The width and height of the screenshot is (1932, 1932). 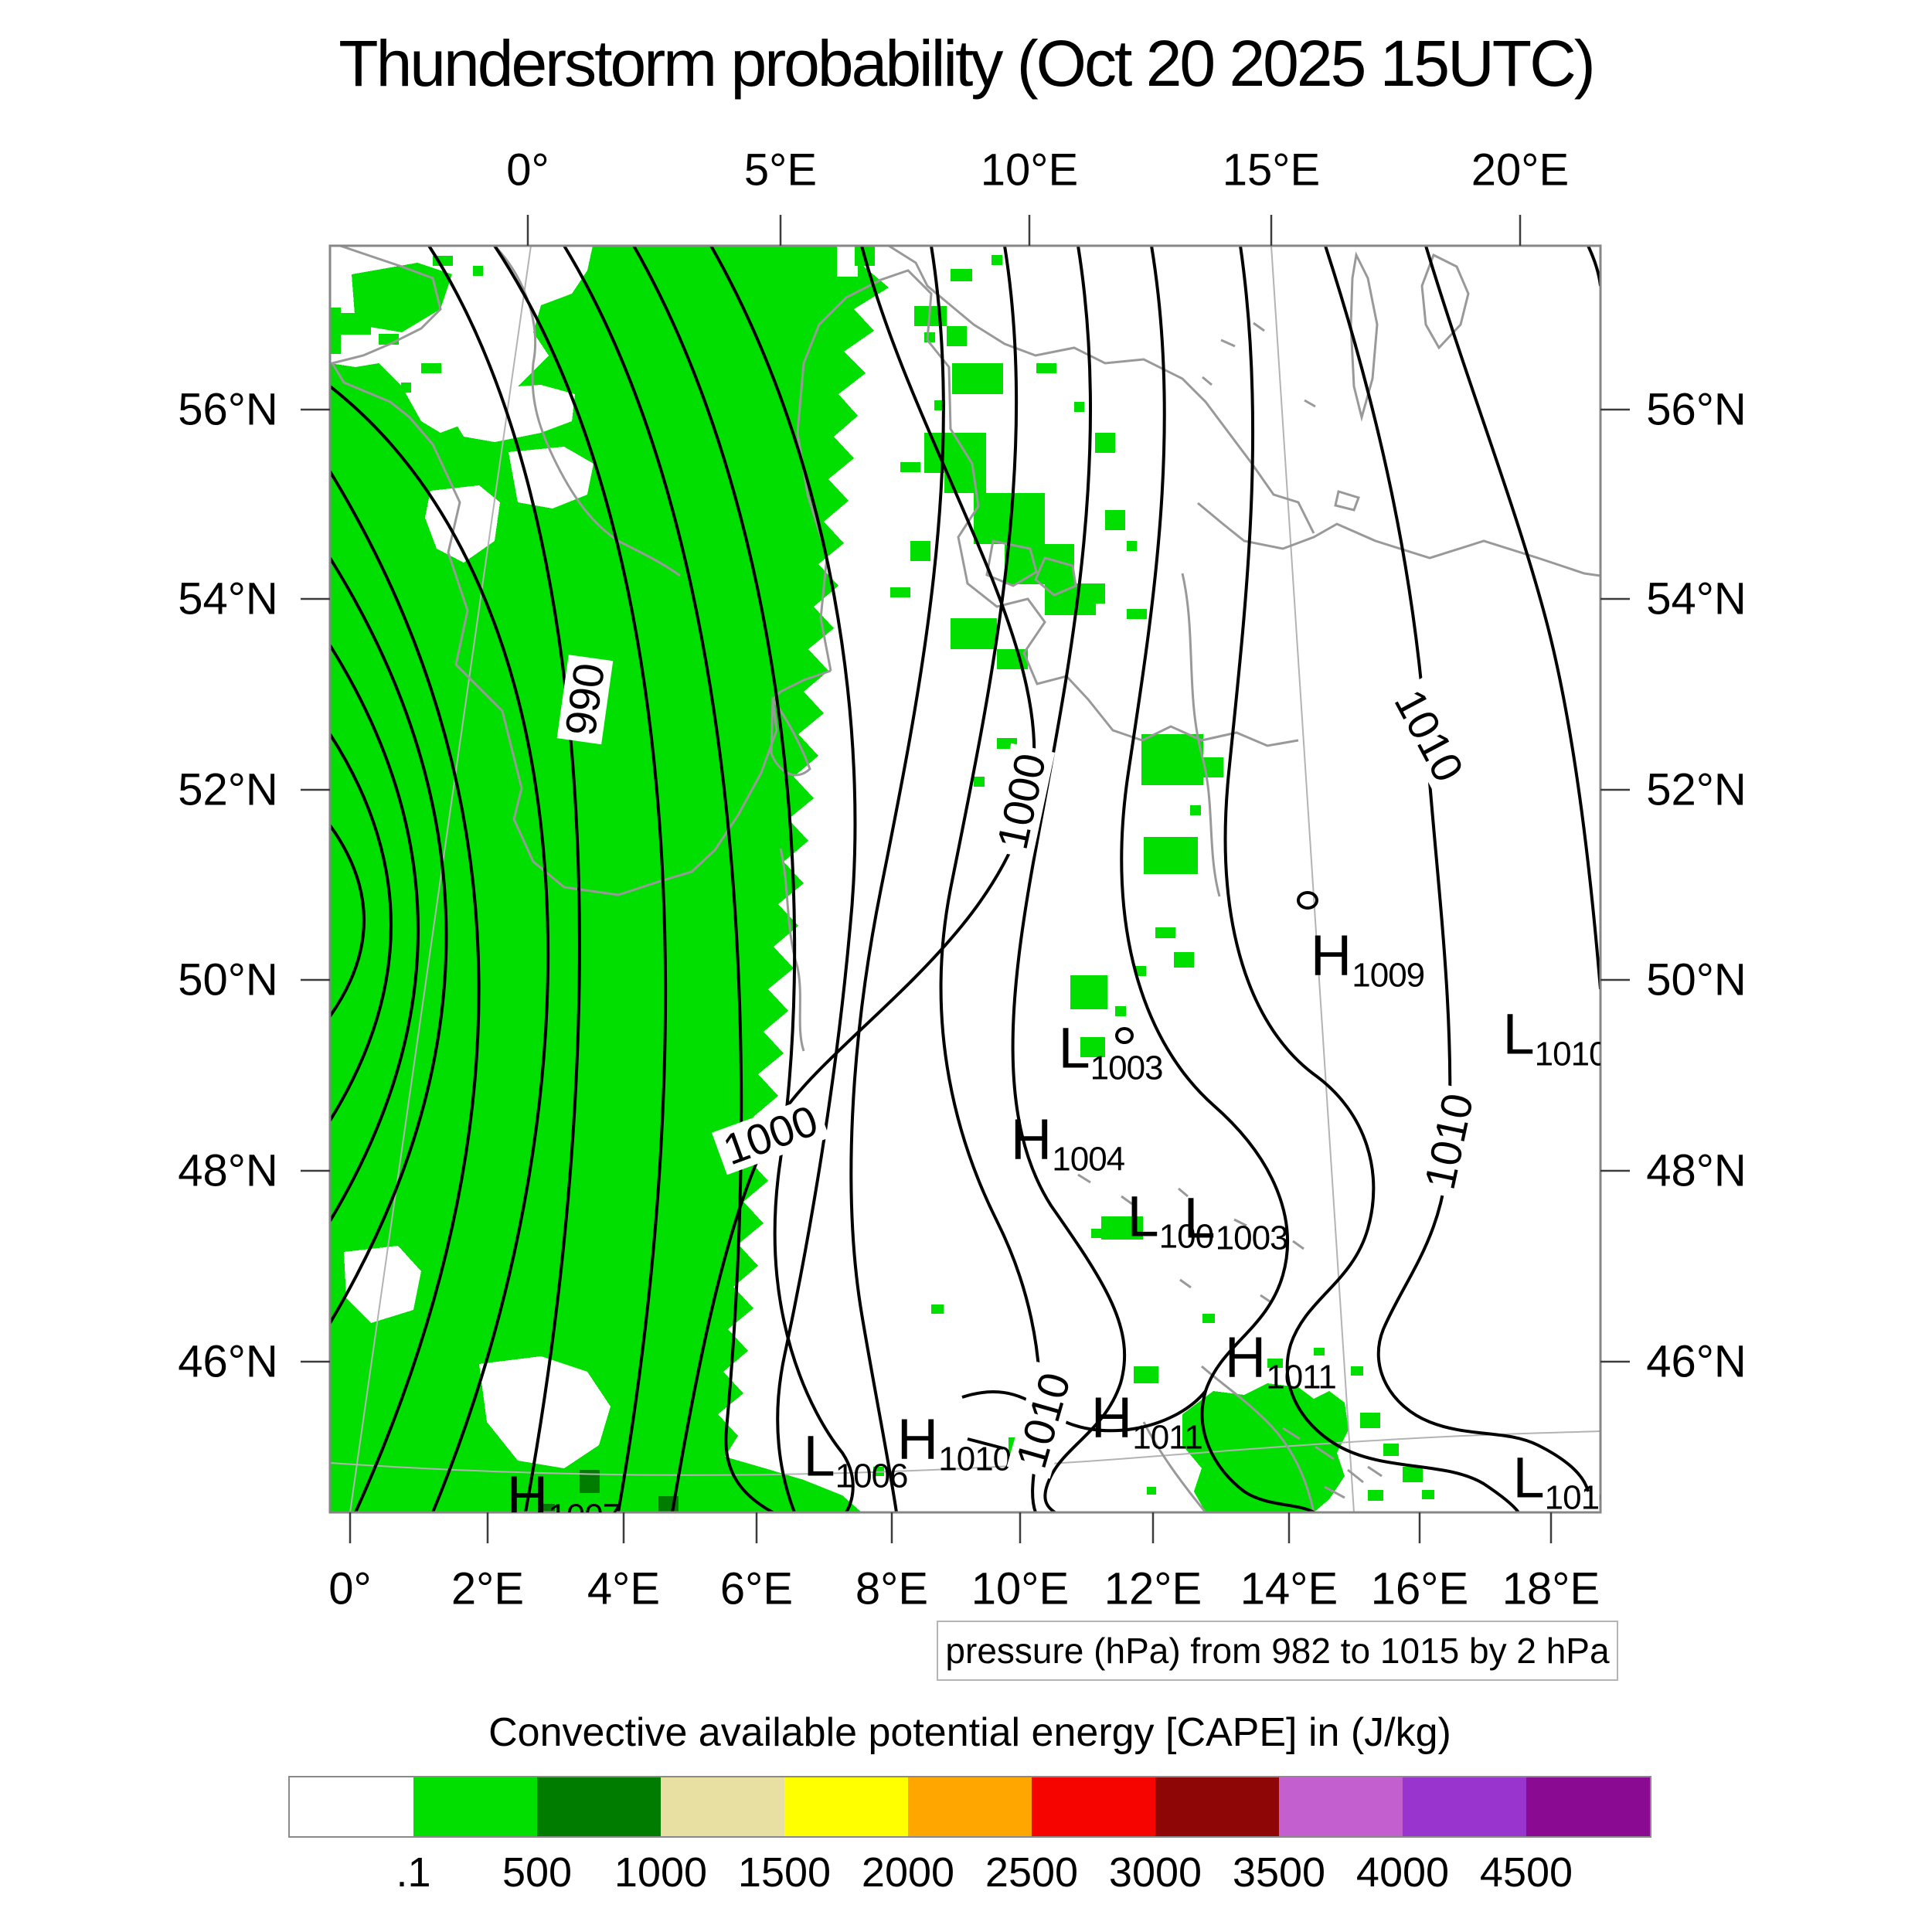 I want to click on axis-label-right: 50°N, so click(x=1697, y=979).